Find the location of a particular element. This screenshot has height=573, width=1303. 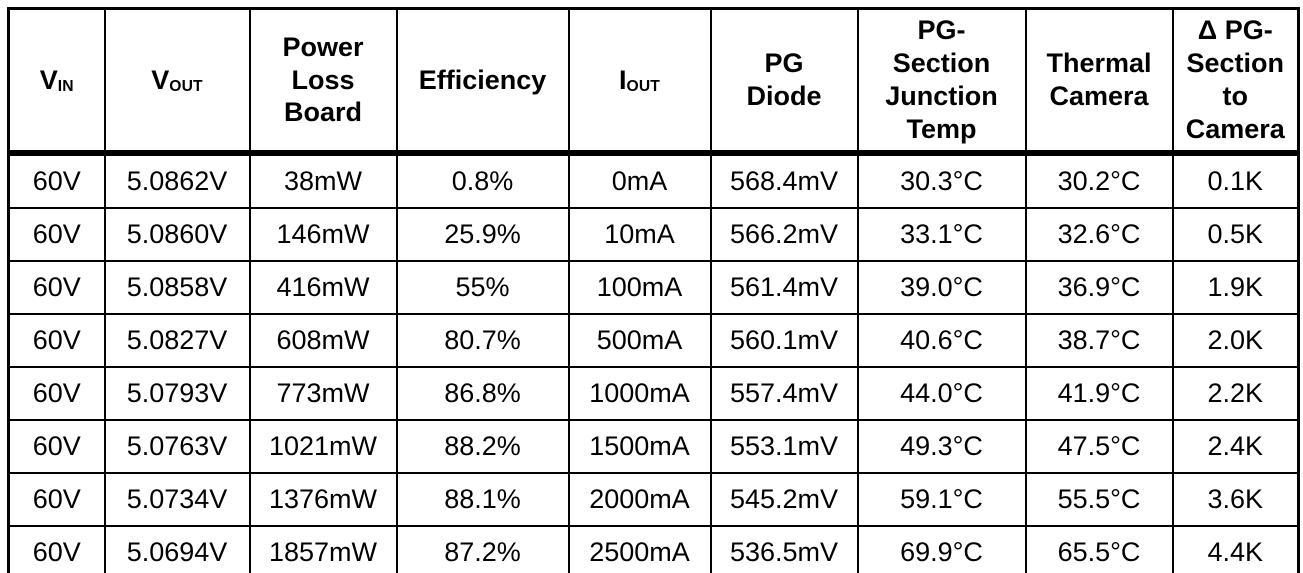

col-header-vout: VOUT is located at coordinates (177, 81).